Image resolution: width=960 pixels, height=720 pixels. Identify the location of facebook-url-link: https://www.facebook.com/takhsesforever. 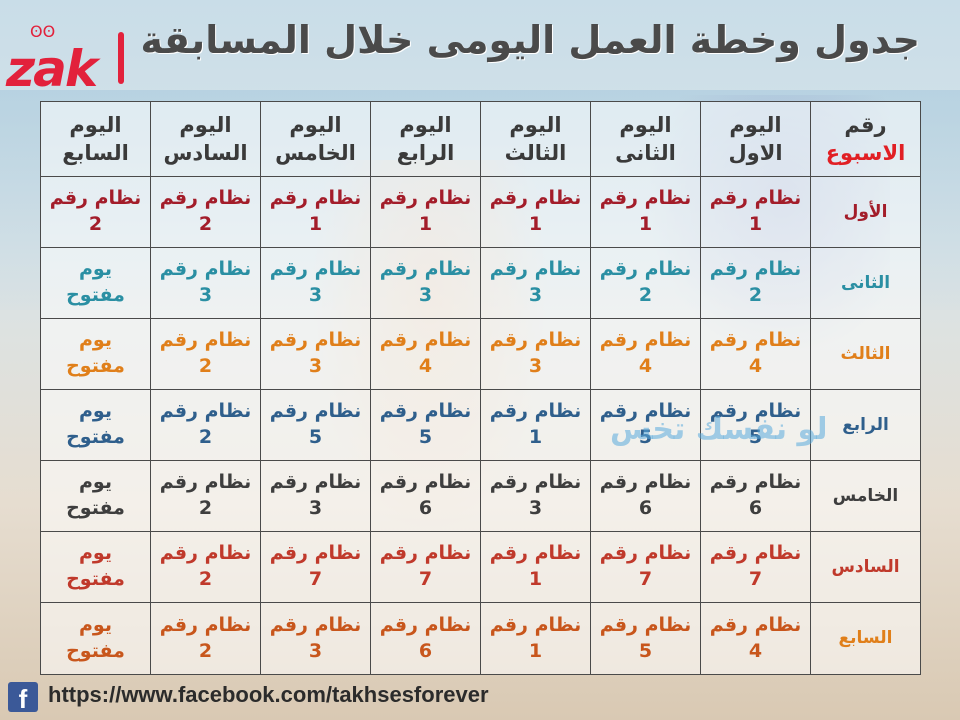
(268, 694).